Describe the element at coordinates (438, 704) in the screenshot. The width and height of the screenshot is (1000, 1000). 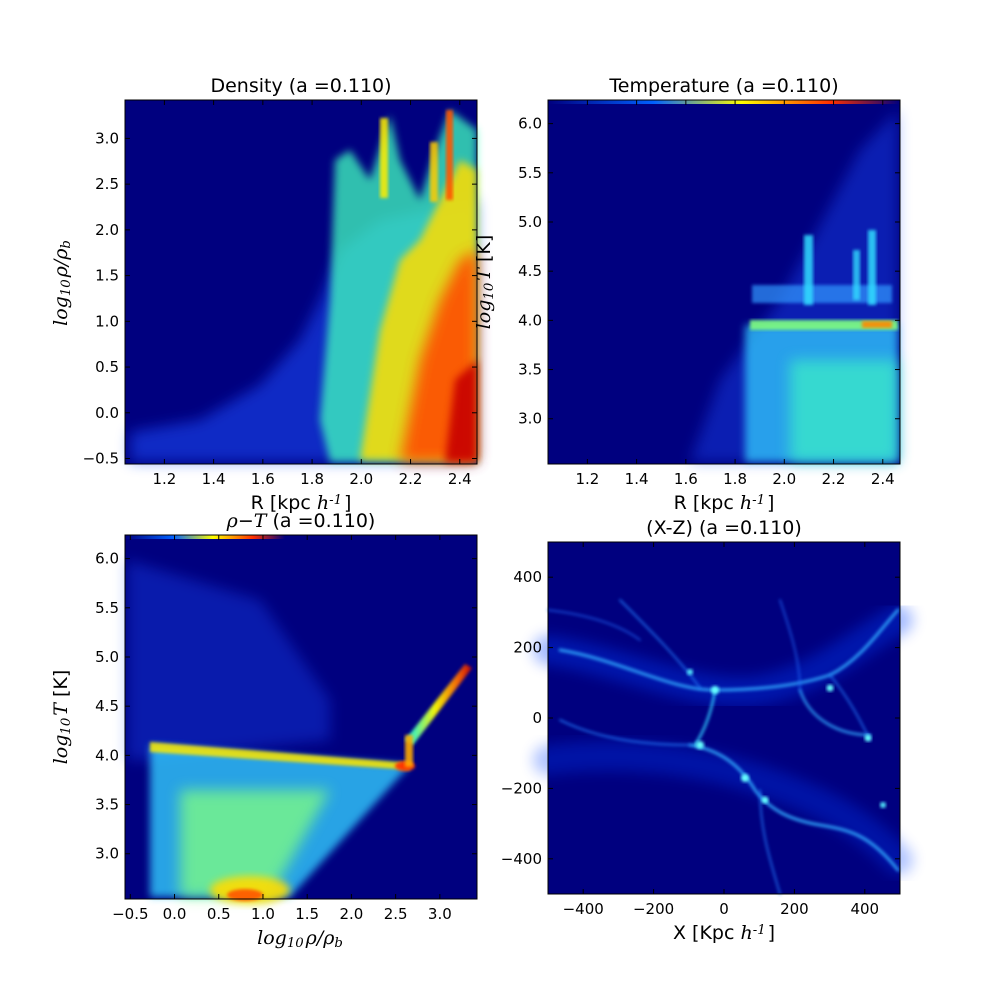
I see `hot-branch` at that location.